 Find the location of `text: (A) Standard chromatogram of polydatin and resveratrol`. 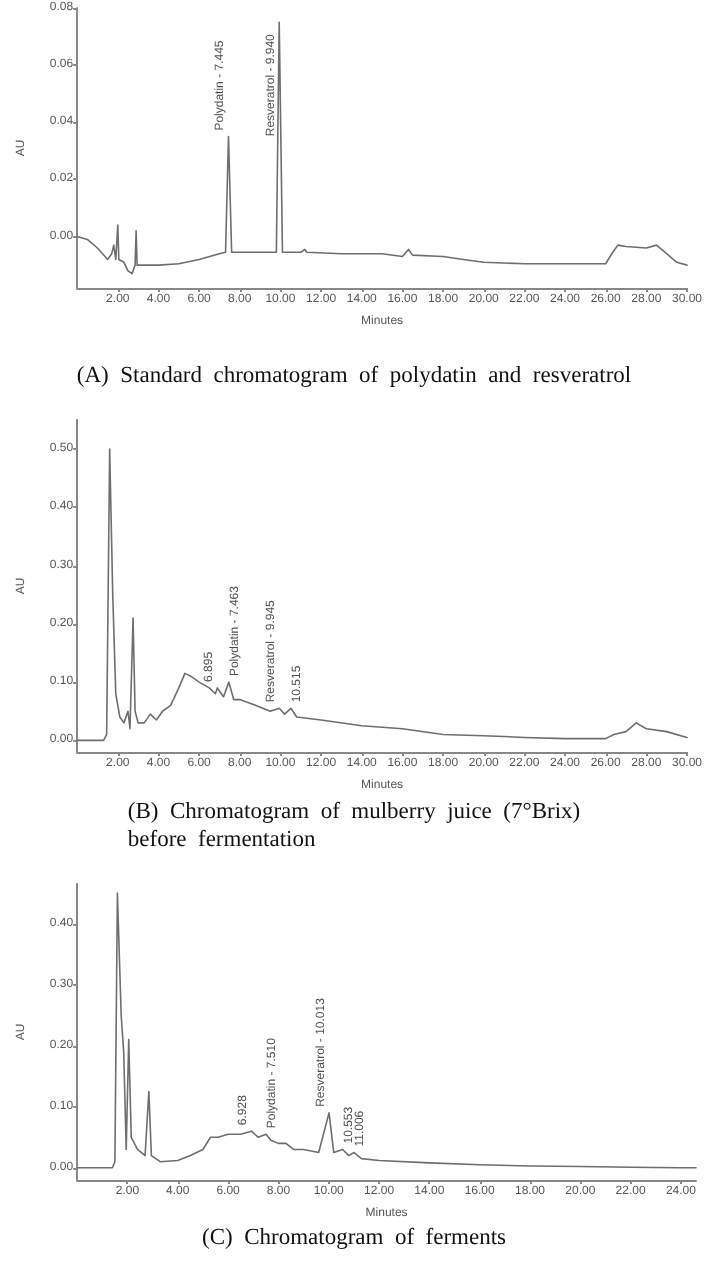

text: (A) Standard chromatogram of polydatin and resveratrol is located at coordinates (354, 376).